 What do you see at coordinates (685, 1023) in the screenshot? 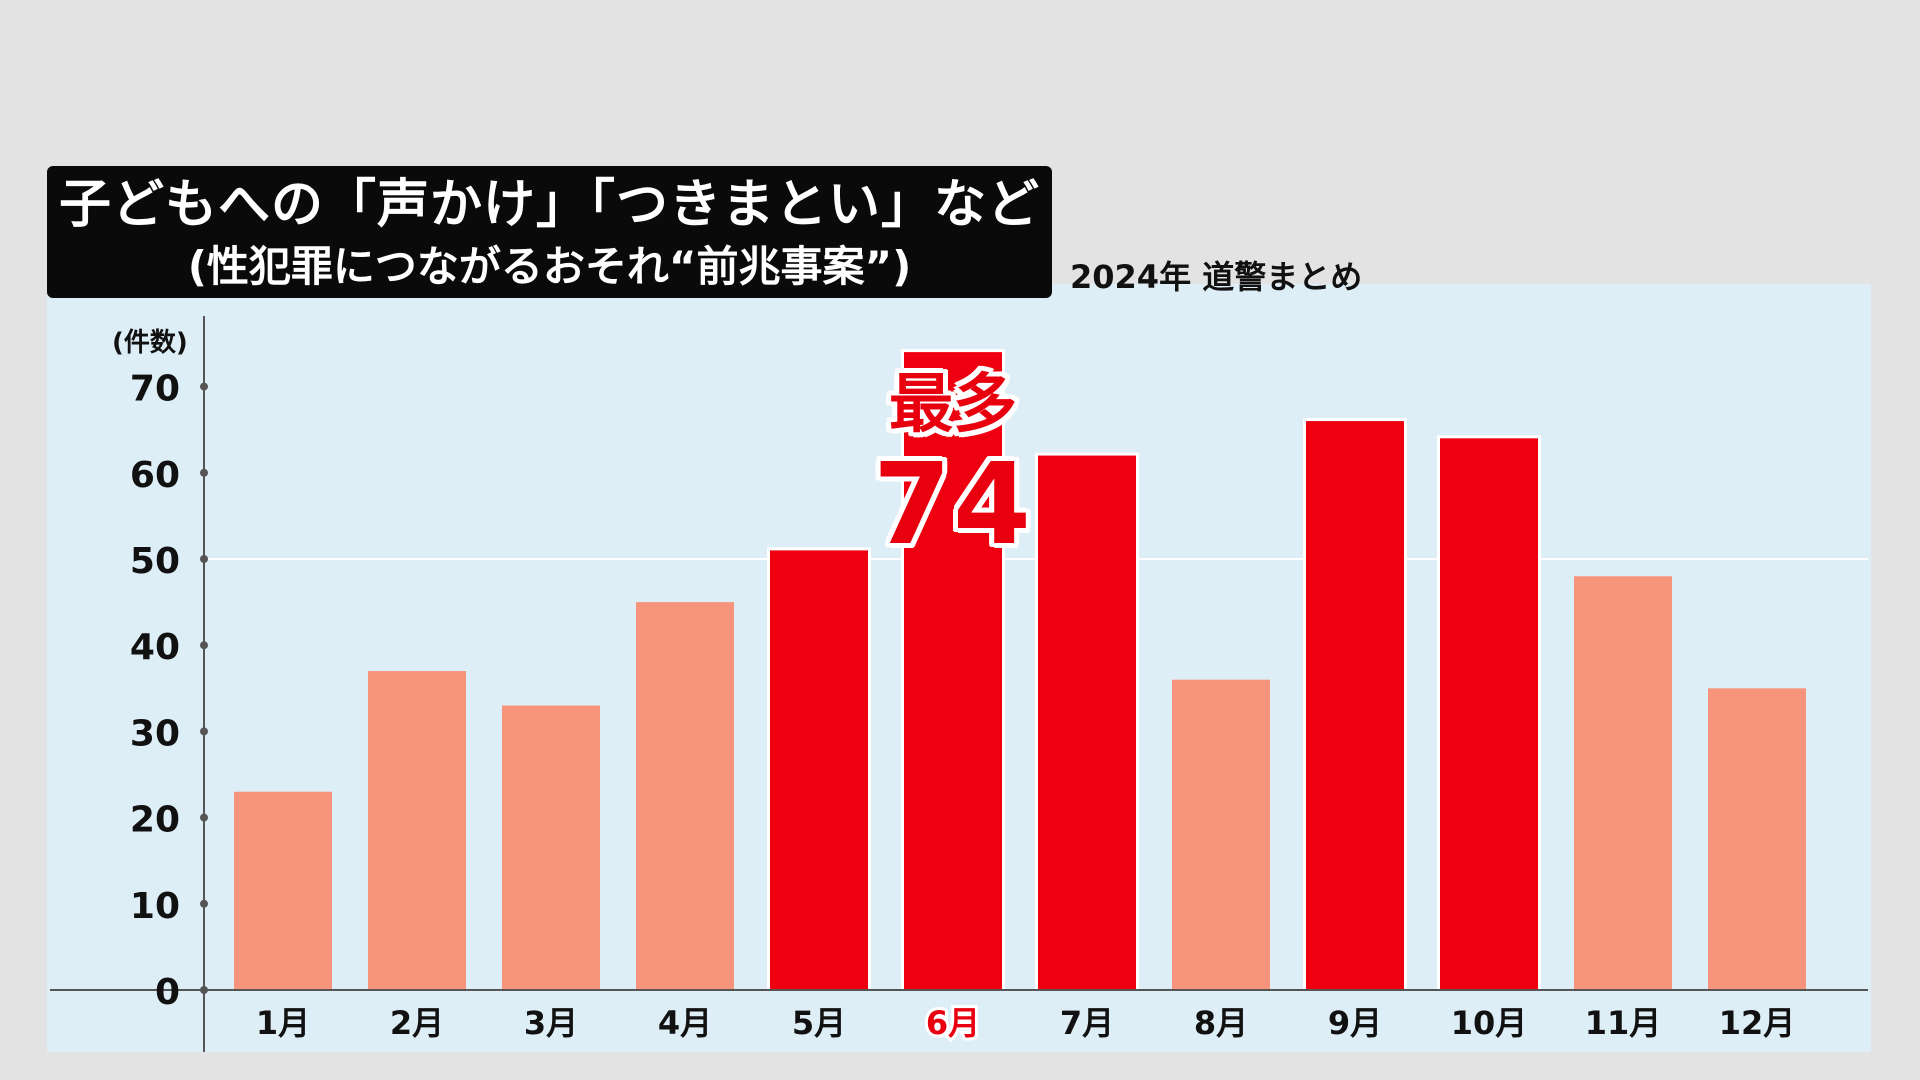
I see `x-tick-label: 4月` at bounding box center [685, 1023].